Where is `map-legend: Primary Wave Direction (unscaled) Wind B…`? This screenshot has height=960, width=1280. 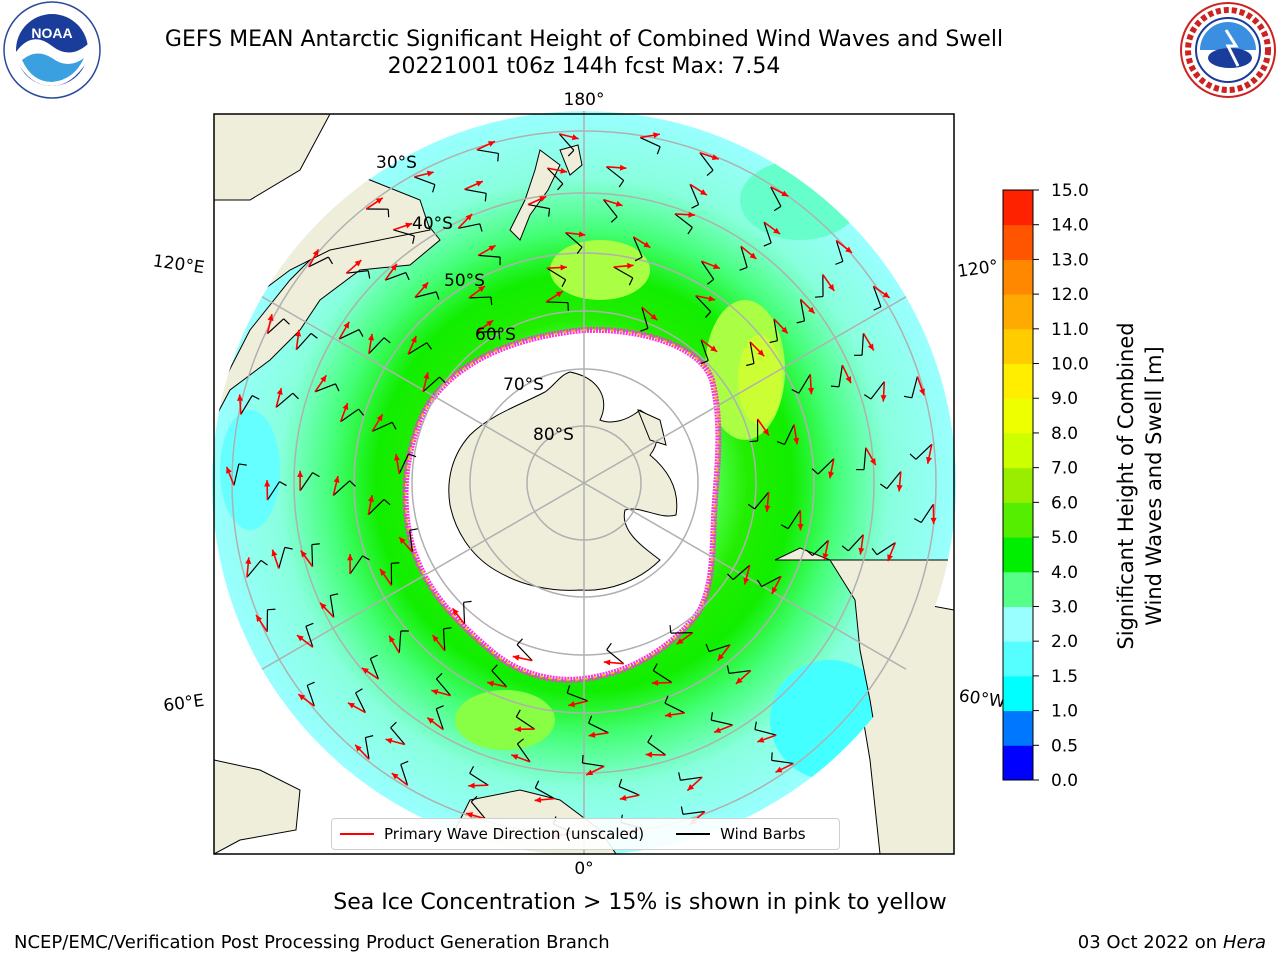 map-legend: Primary Wave Direction (unscaled) Wind B… is located at coordinates (585, 834).